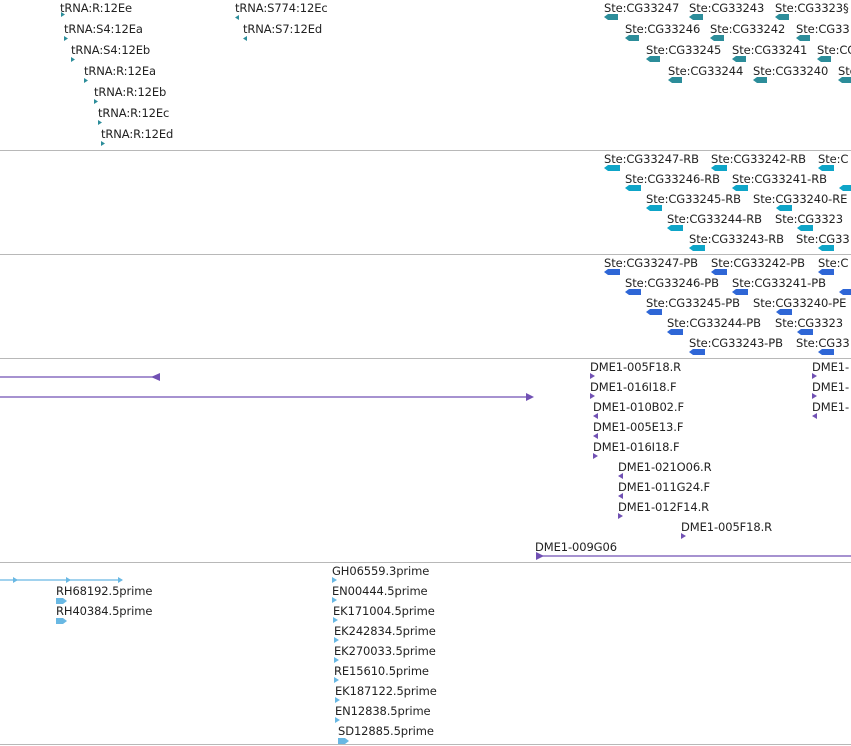 The height and width of the screenshot is (746, 851). What do you see at coordinates (638, 407) in the screenshot?
I see `feature-label: DME1-010B02.F` at bounding box center [638, 407].